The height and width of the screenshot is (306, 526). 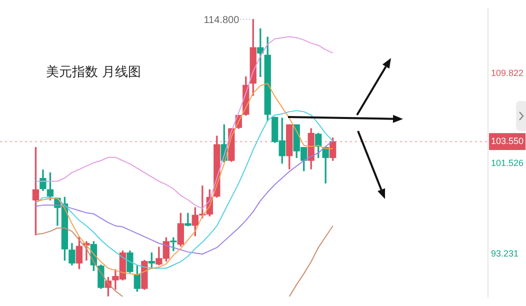 What do you see at coordinates (94, 72) in the screenshot?
I see `text: 美元指数 月线图` at bounding box center [94, 72].